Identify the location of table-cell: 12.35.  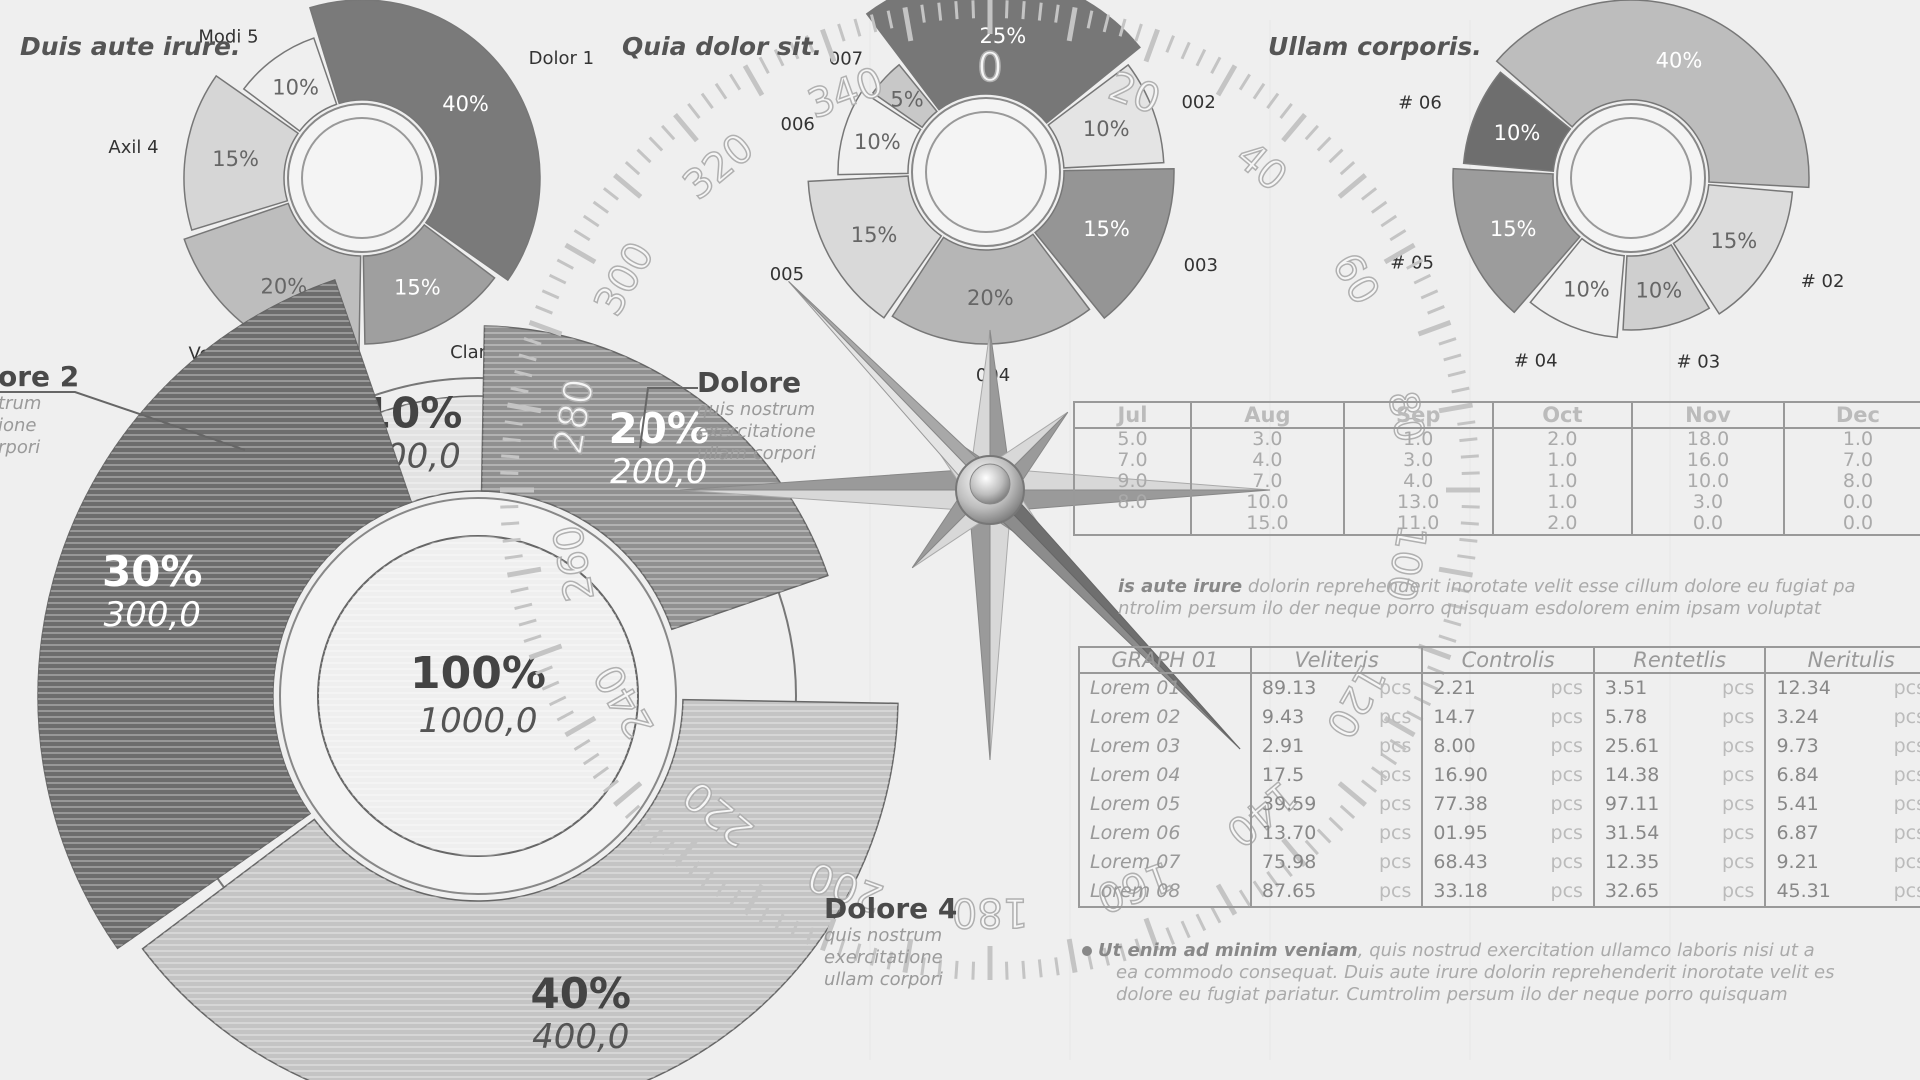
(1643, 862).